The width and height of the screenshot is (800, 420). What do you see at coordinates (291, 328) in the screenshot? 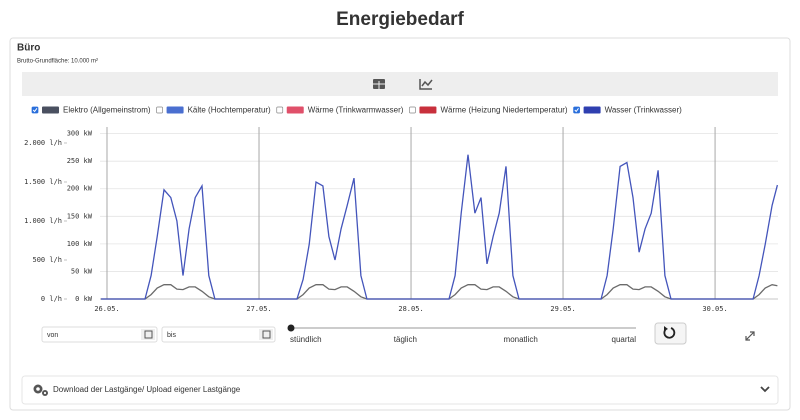
I see `slider-handle` at bounding box center [291, 328].